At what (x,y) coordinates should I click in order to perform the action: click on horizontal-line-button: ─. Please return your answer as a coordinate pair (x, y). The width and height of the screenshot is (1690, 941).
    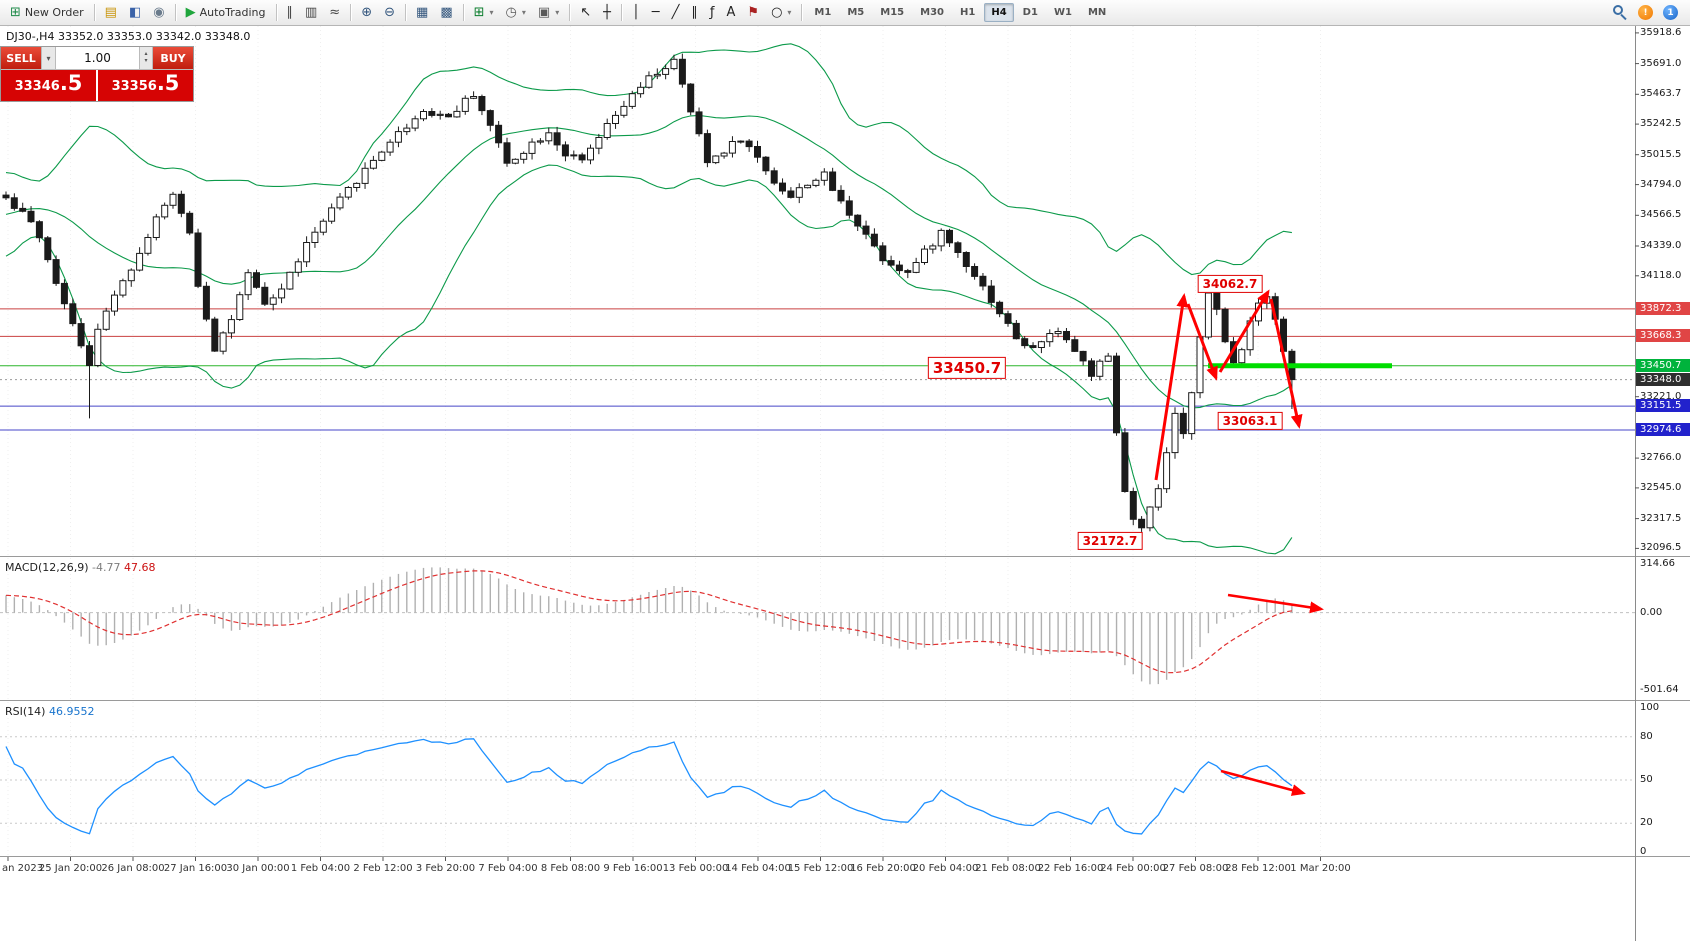
    Looking at the image, I should click on (656, 12).